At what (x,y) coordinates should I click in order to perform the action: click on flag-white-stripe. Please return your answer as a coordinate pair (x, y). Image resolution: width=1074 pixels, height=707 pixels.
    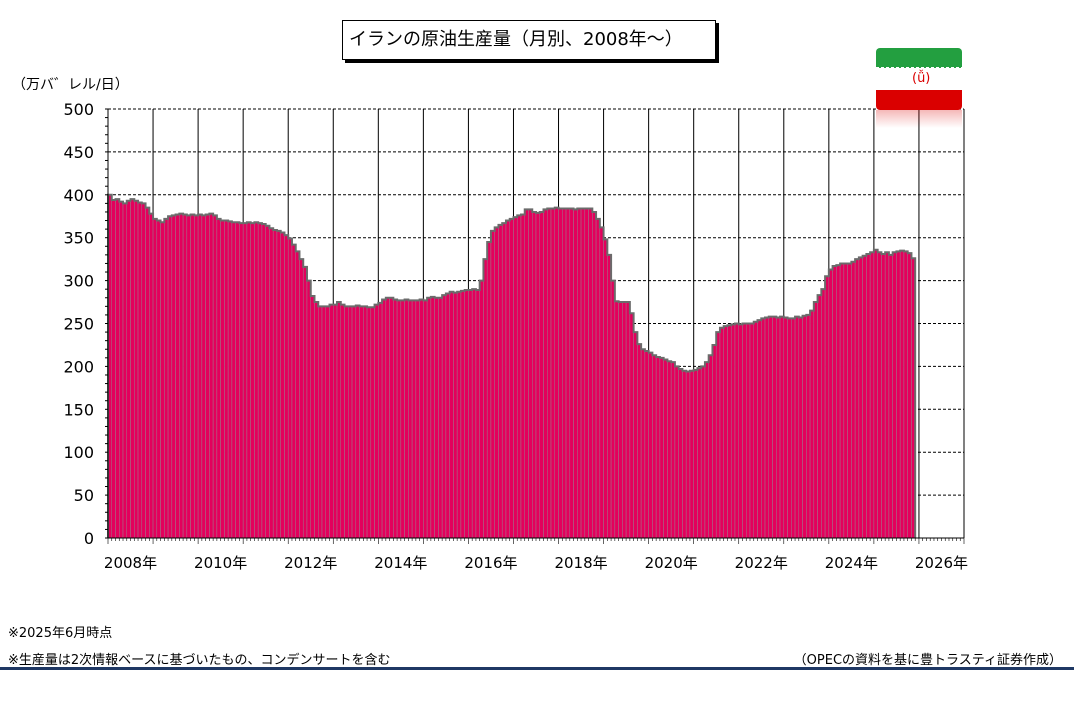
    Looking at the image, I should click on (919, 79).